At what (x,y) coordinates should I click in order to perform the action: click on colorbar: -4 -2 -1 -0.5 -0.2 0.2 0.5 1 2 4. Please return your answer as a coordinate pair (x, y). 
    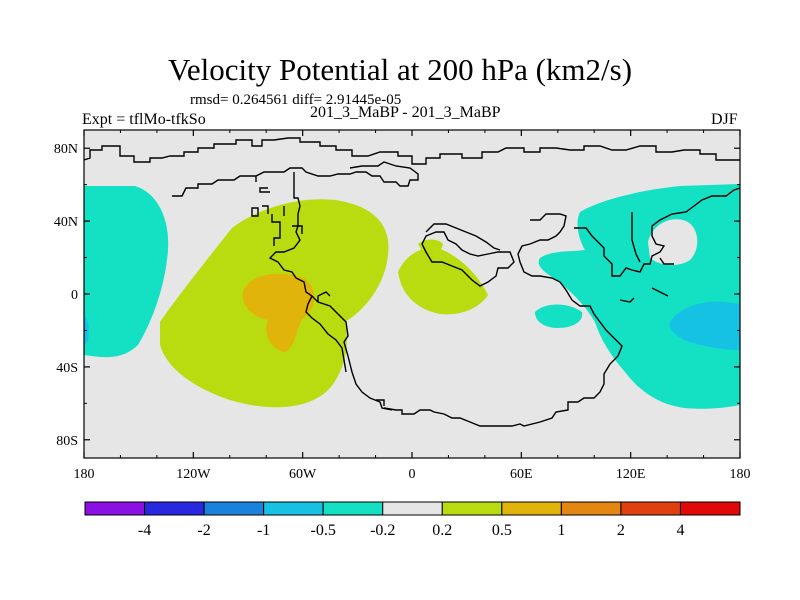
    Looking at the image, I should click on (412, 520).